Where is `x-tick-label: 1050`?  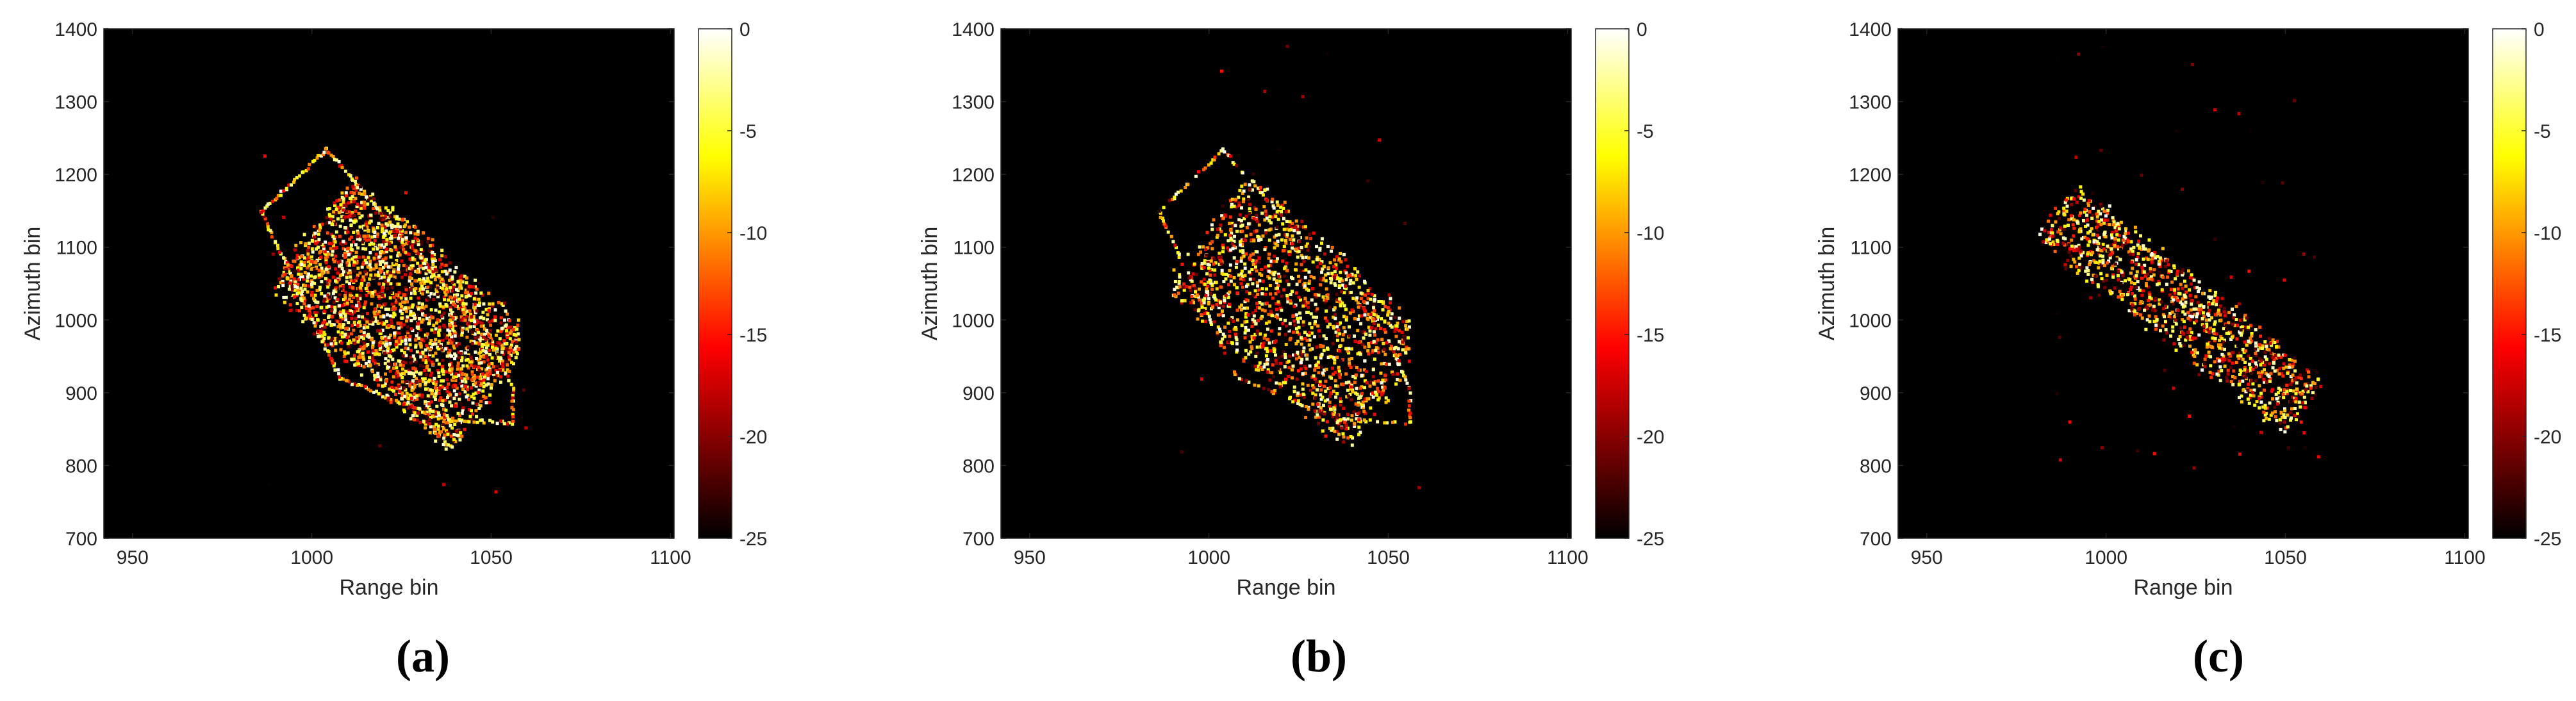 x-tick-label: 1050 is located at coordinates (491, 557).